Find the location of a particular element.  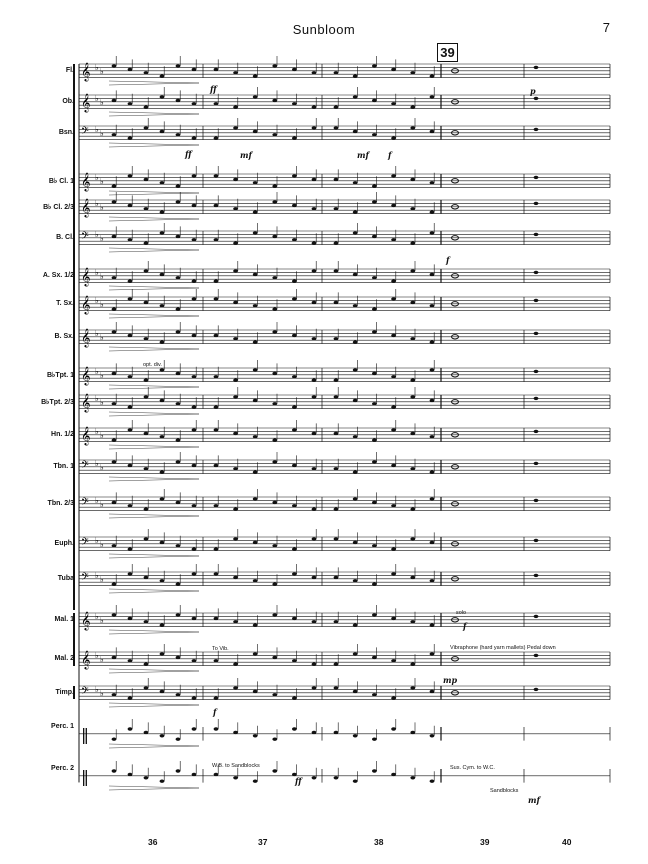

dynamic-mf: mf is located at coordinates (534, 800).